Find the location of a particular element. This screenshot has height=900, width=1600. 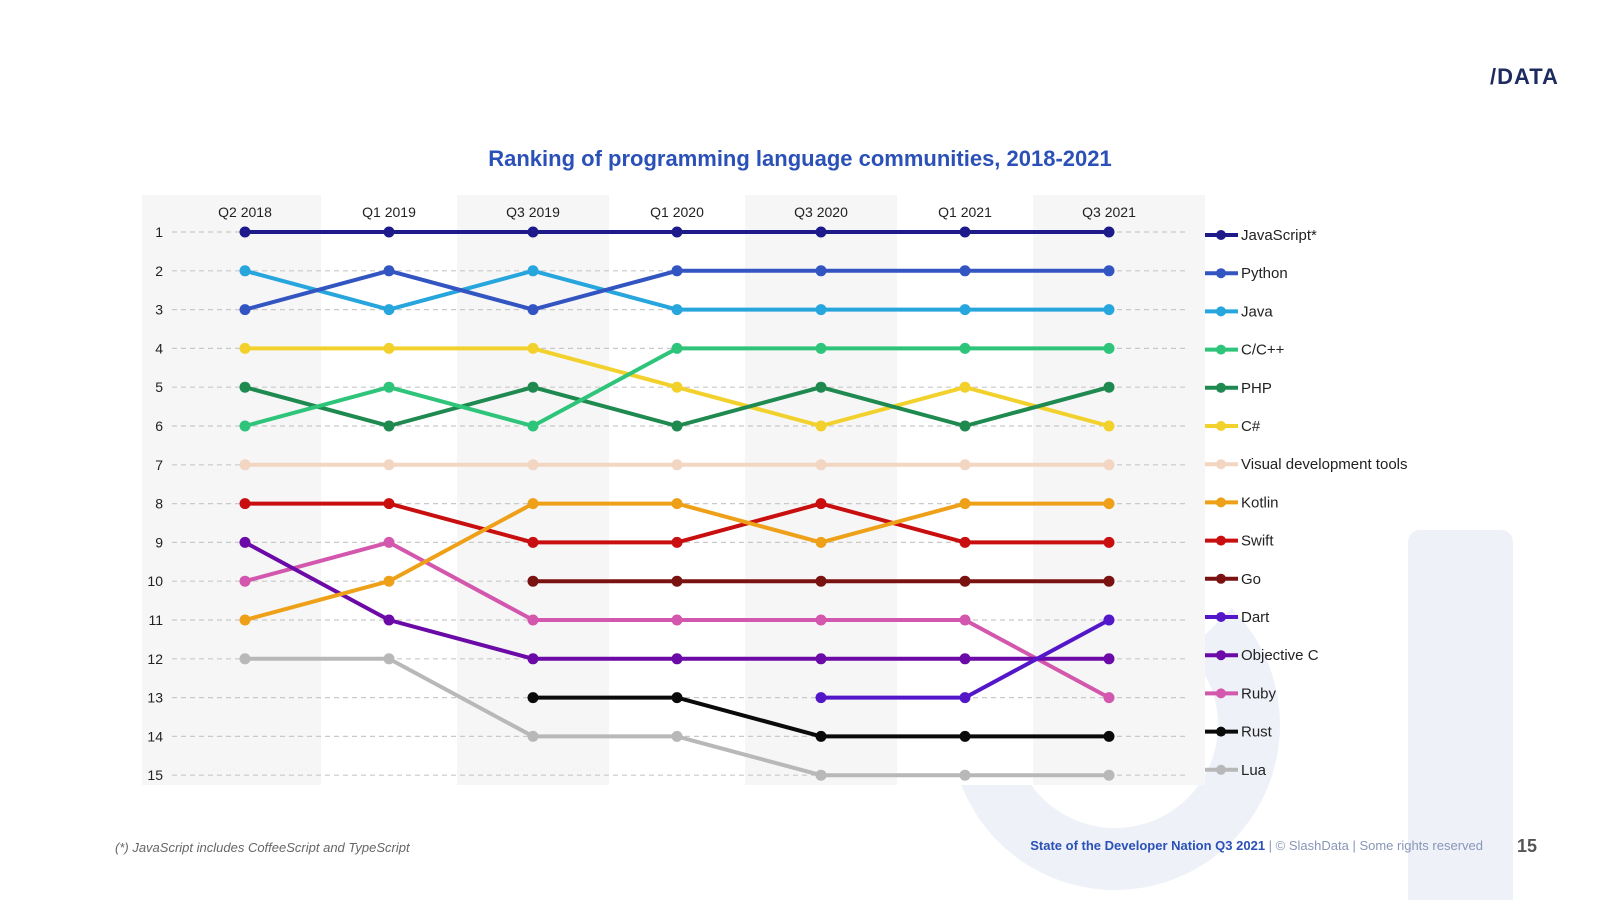

footer-report-title: State of the Developer Nation Q3 2021 is located at coordinates (1148, 845).